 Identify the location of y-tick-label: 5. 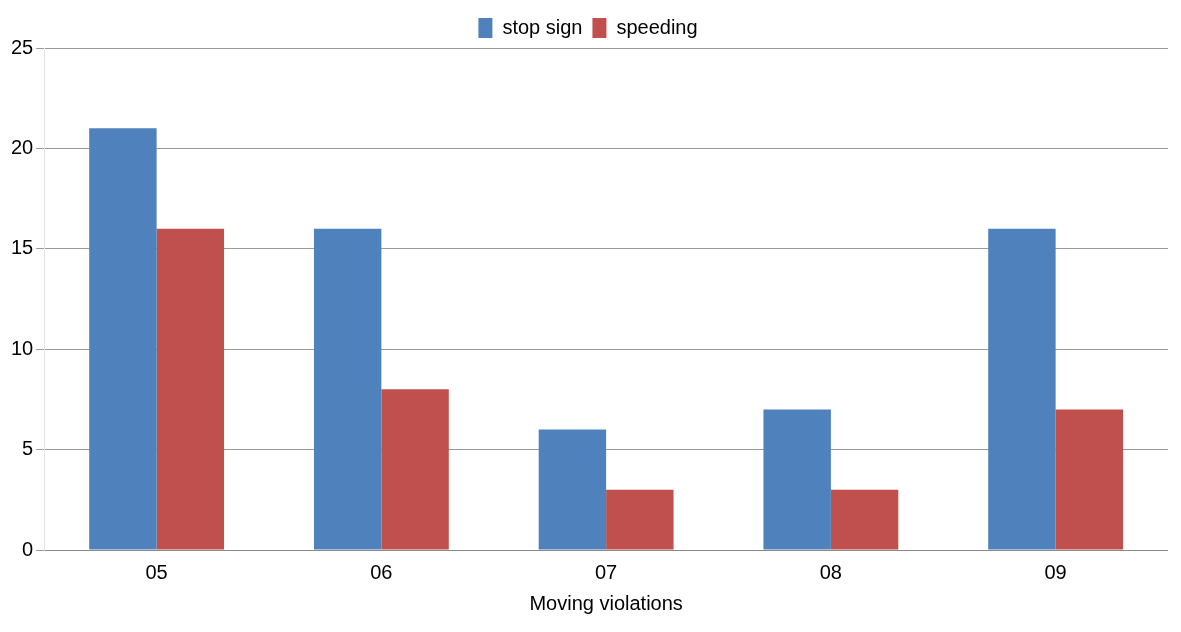
(28, 448).